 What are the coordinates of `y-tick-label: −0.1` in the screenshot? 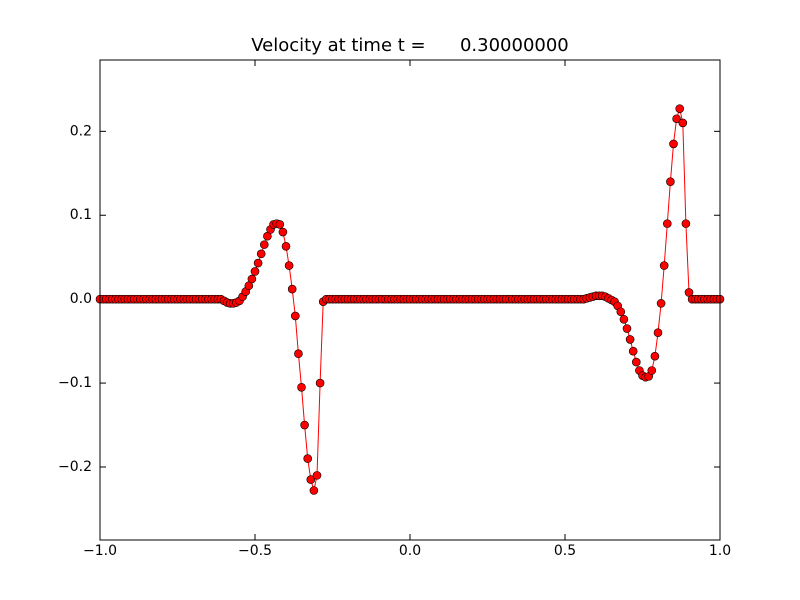 It's located at (75, 383).